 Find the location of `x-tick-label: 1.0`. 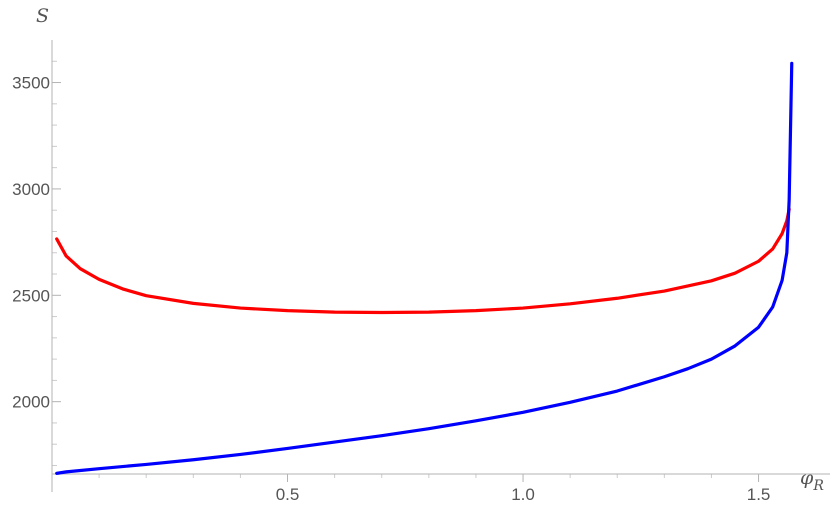

x-tick-label: 1.0 is located at coordinates (523, 494).